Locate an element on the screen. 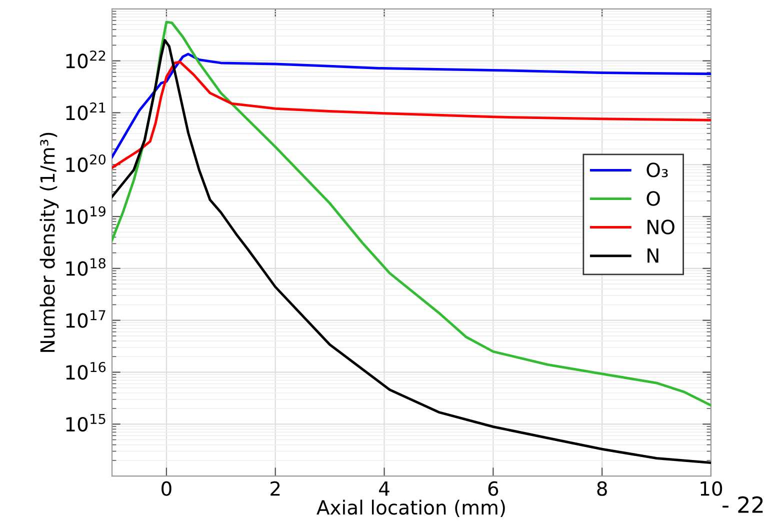  y-tick-label: 10$^{17}$ is located at coordinates (86, 319).